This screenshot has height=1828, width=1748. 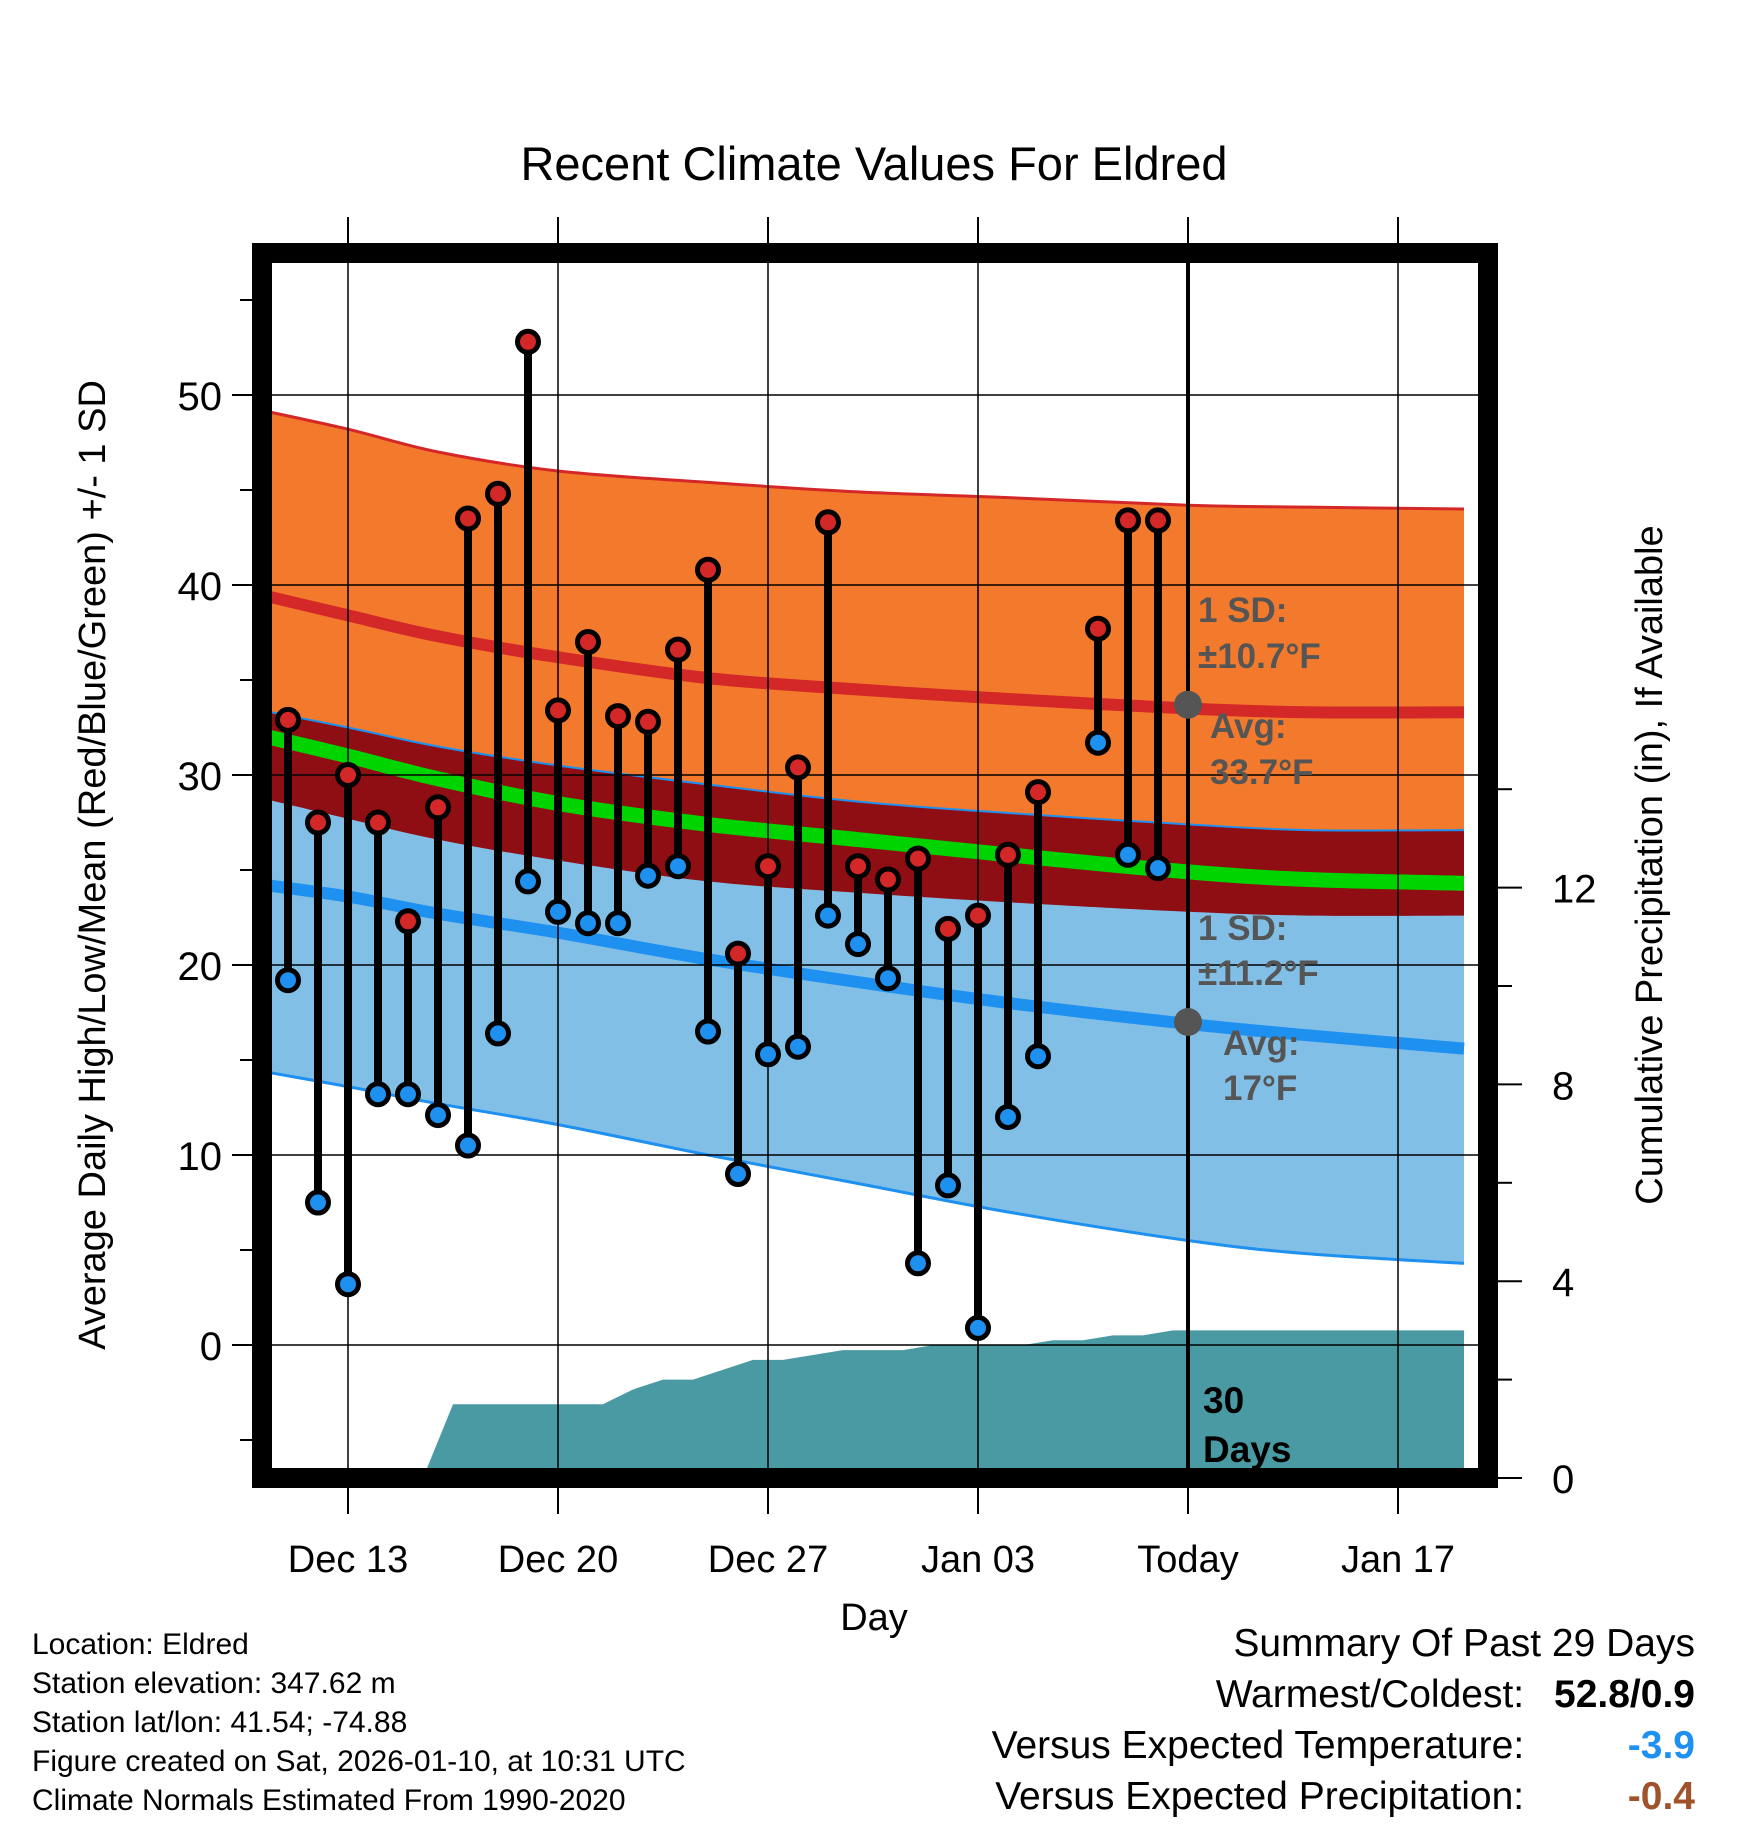 I want to click on y-tick-label: 50, so click(x=200, y=397).